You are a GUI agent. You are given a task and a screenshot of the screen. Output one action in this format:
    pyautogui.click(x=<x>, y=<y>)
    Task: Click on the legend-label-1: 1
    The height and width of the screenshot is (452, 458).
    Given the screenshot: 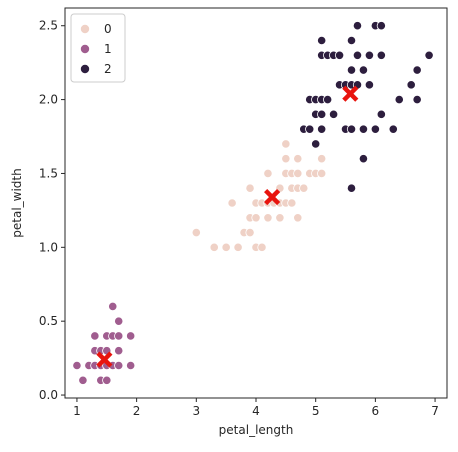 What is the action you would take?
    pyautogui.click(x=108, y=49)
    